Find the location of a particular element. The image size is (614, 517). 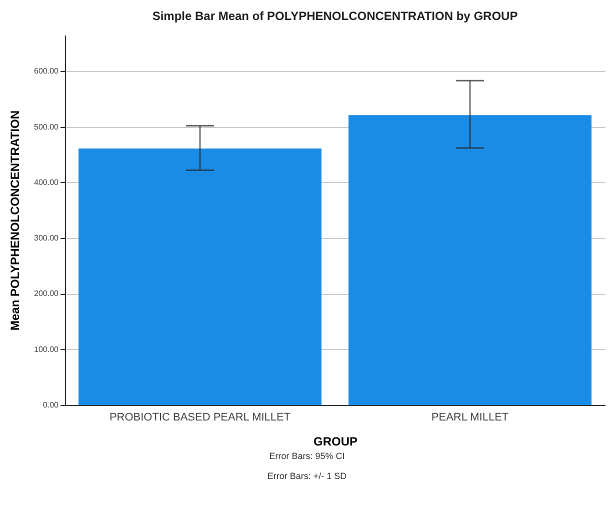

text: Error Bars: +/- 1 SD is located at coordinates (307, 476).